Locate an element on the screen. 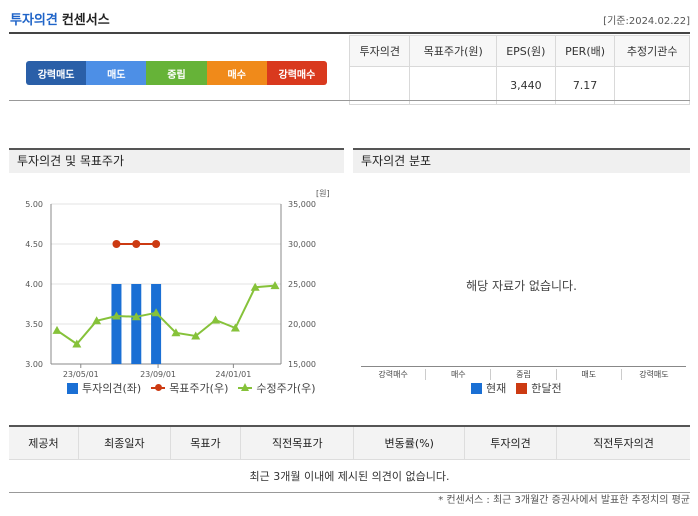 The height and width of the screenshot is (516, 698). distribution-baseline is located at coordinates (523, 366).